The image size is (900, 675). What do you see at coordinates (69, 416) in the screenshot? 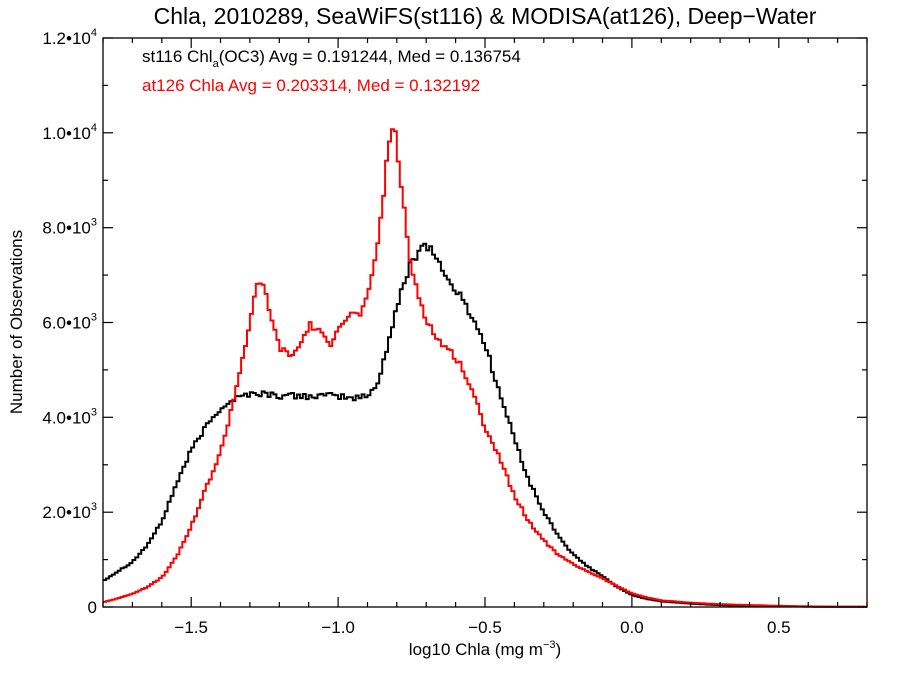
I see `y-tick-label: 4.0•103` at bounding box center [69, 416].